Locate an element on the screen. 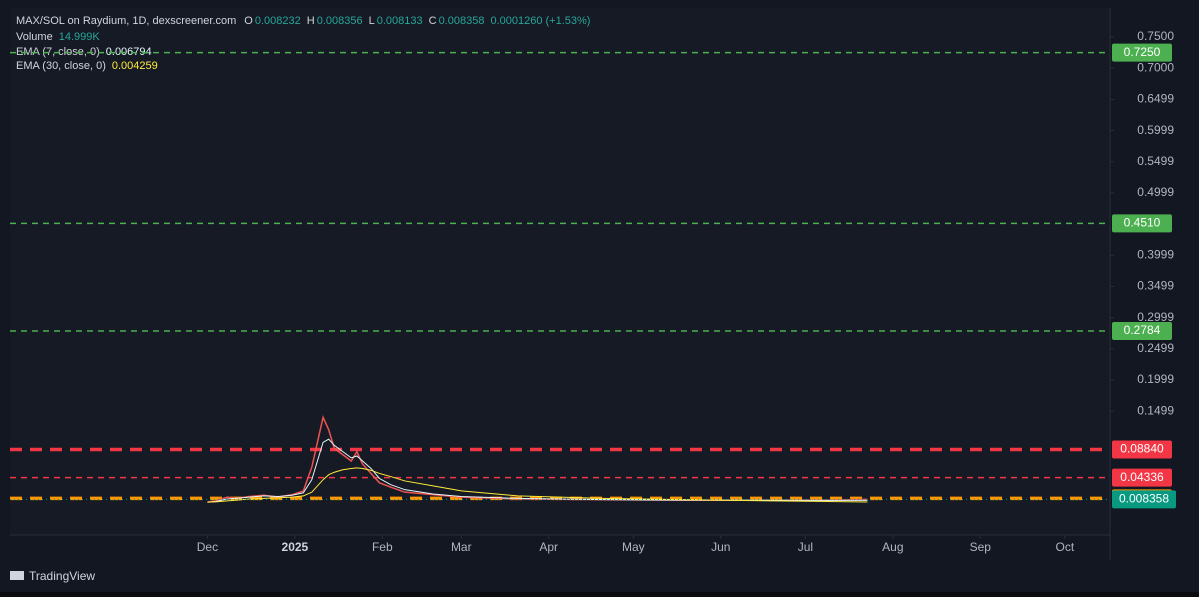 The width and height of the screenshot is (1199, 597). footer-logo: TradingView is located at coordinates (52, 576).